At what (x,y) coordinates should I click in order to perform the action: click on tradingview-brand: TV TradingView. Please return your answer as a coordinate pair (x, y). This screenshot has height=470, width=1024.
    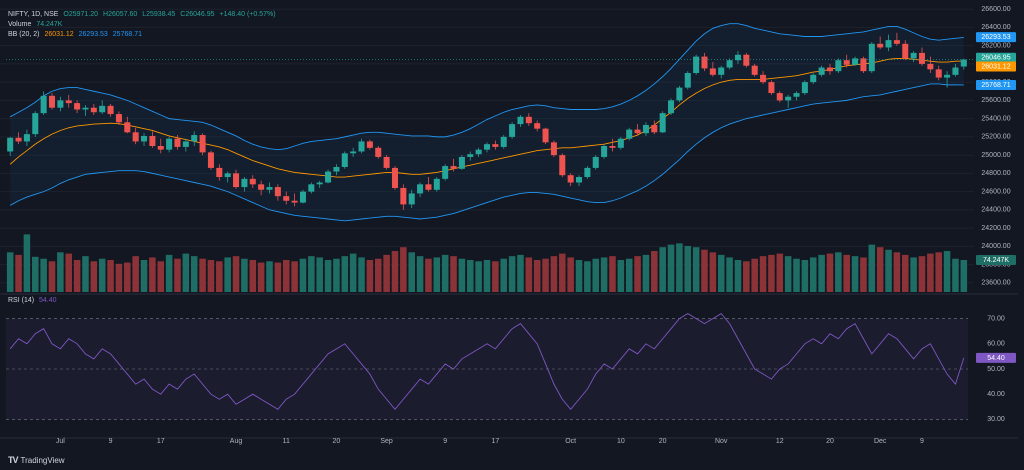
    Looking at the image, I should click on (36, 460).